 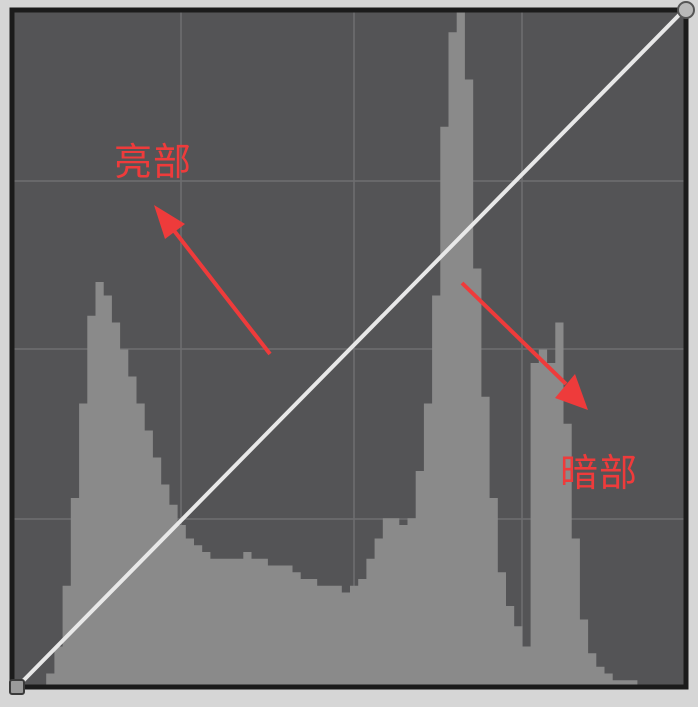 What do you see at coordinates (524, 345) in the screenshot?
I see `shadows-arrow-icon` at bounding box center [524, 345].